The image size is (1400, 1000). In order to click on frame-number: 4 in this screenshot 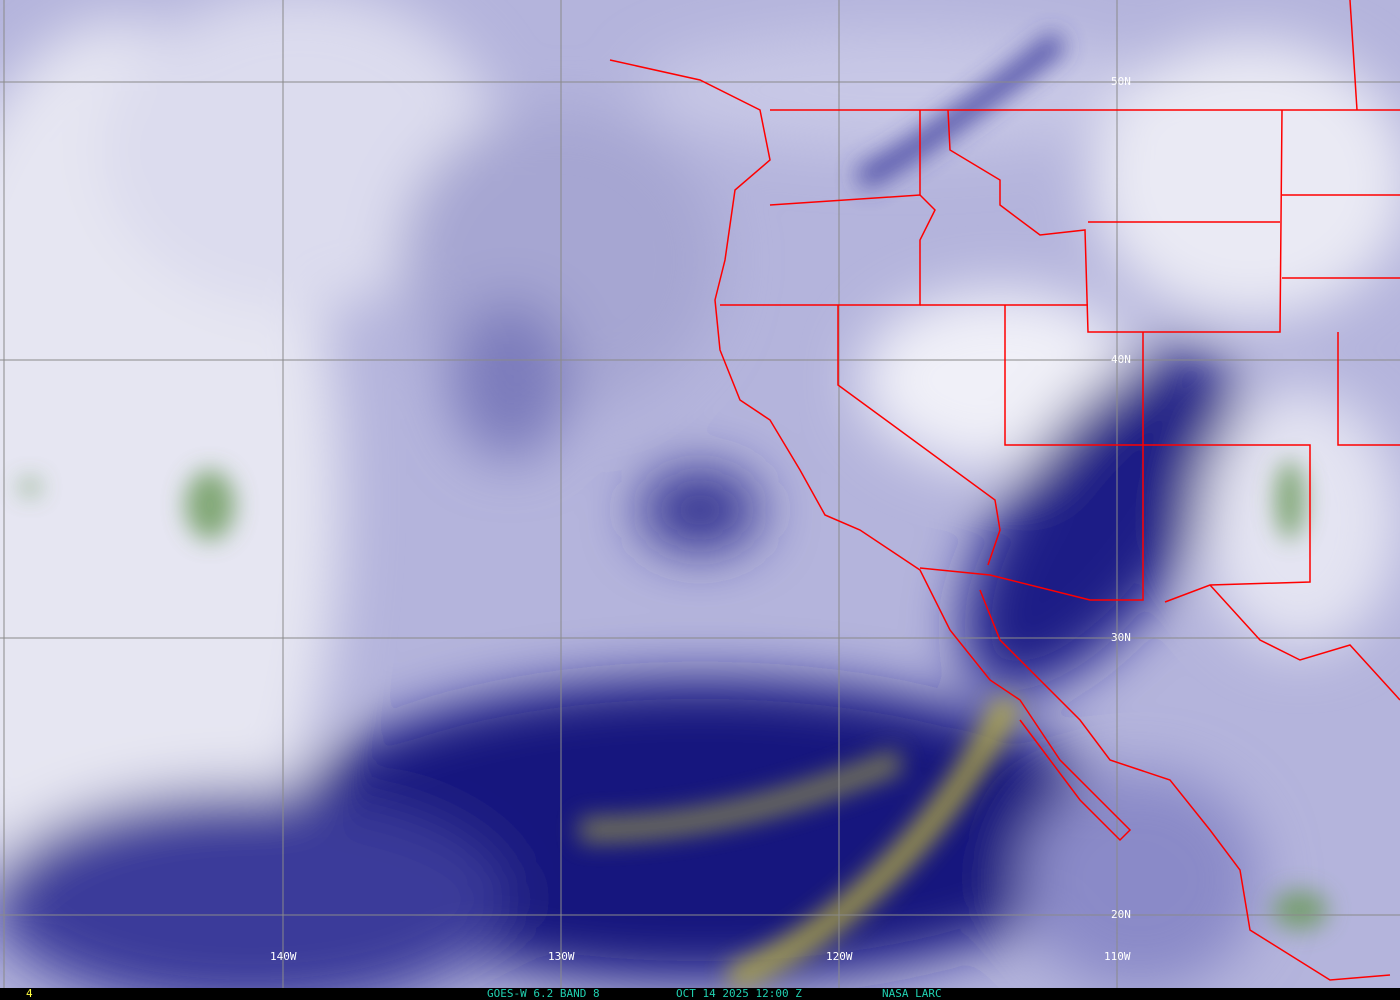, I will do `click(29, 993)`.